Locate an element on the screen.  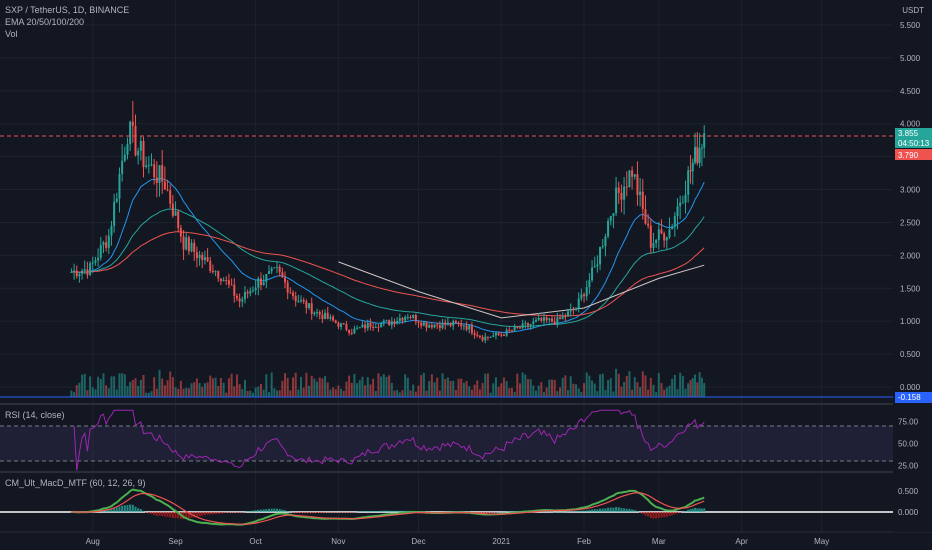
time-label: Dec is located at coordinates (418, 541).